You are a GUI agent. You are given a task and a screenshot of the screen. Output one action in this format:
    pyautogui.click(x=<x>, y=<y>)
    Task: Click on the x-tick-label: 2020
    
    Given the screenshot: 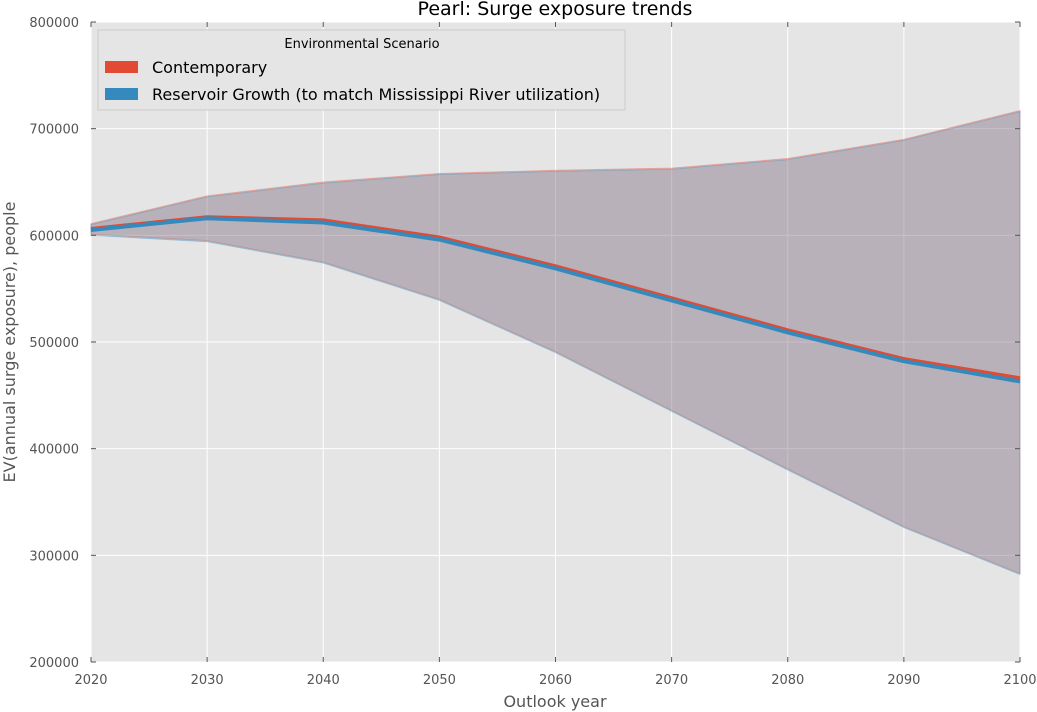 What is the action you would take?
    pyautogui.click(x=90, y=680)
    